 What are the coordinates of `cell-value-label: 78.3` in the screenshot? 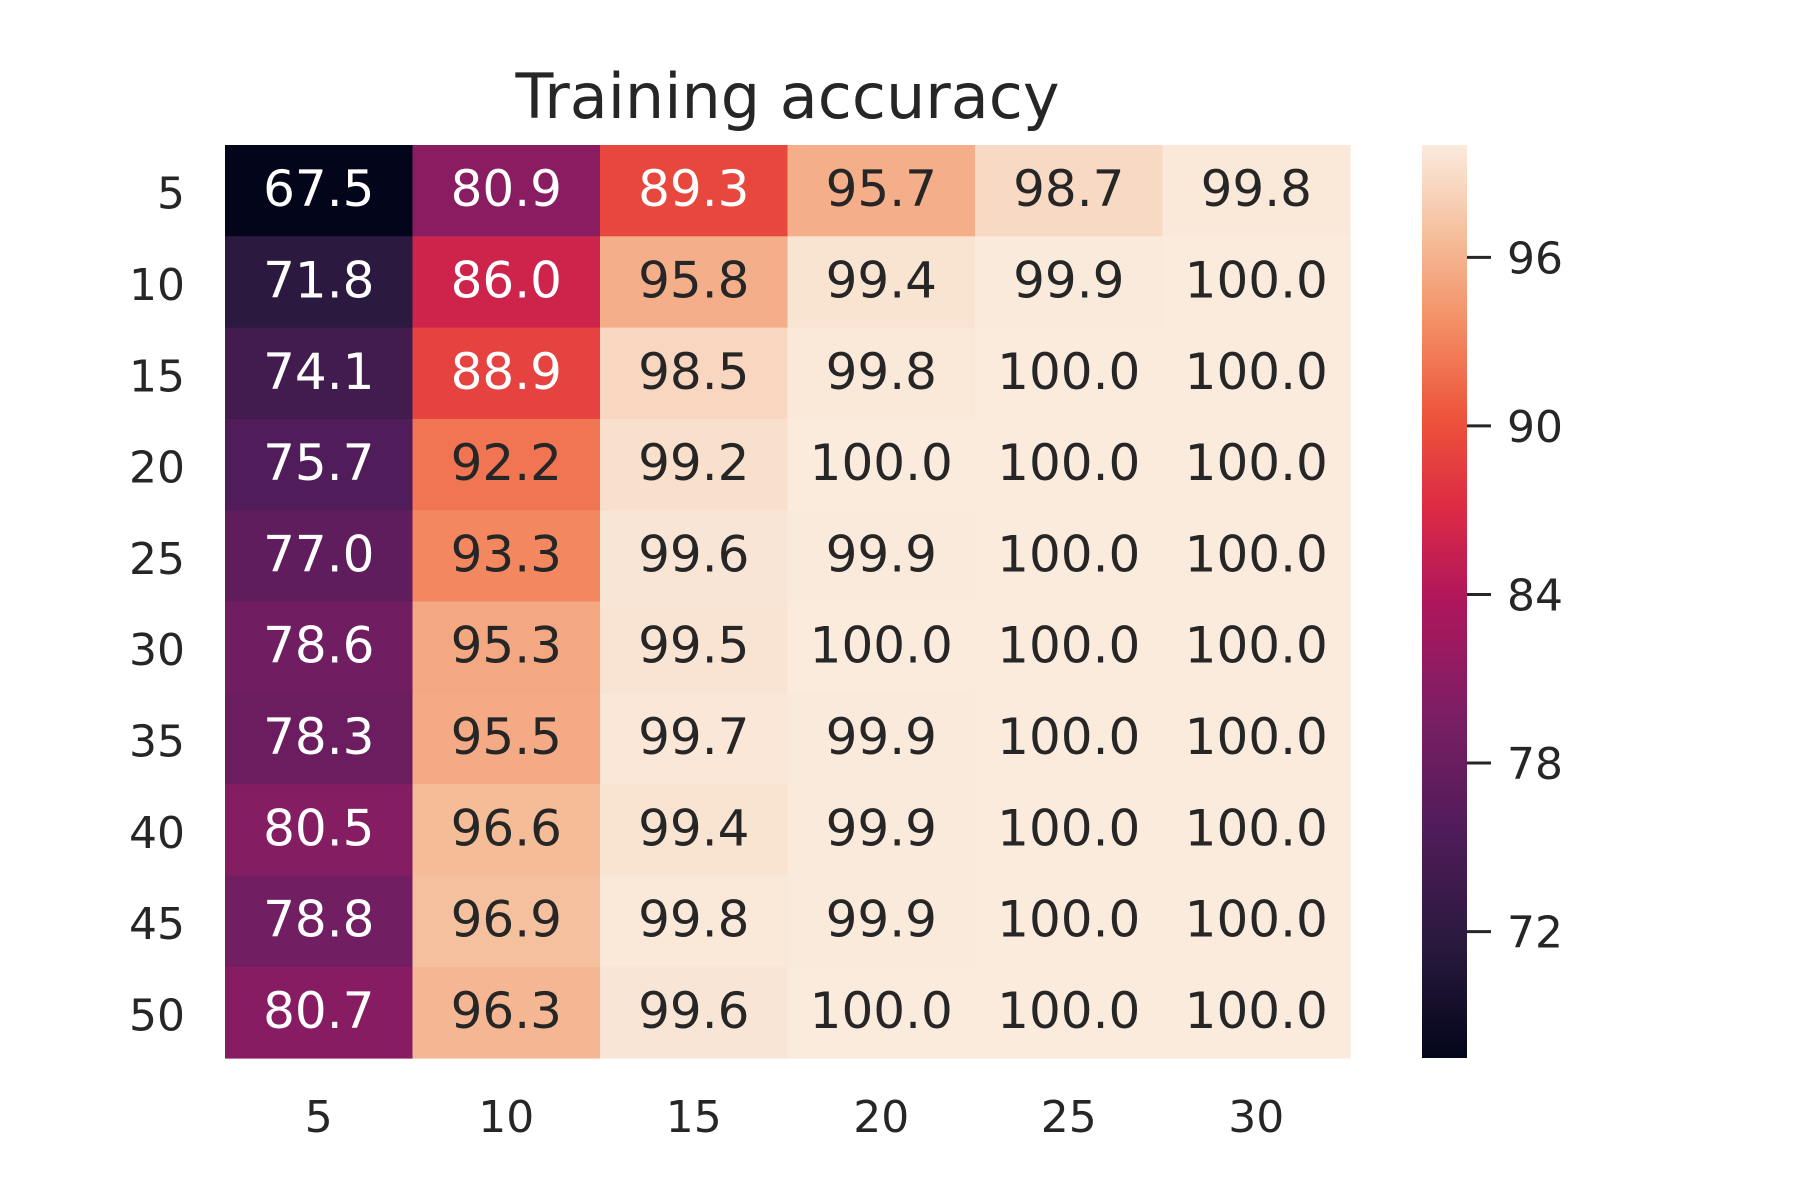 It's located at (318, 737).